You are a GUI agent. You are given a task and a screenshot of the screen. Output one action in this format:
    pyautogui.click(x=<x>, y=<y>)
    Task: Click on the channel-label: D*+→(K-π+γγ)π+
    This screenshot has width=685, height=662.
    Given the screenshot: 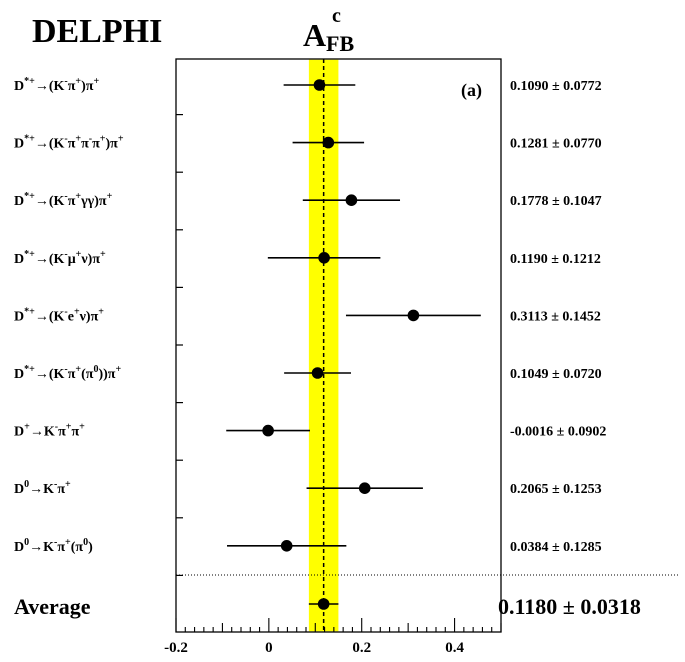 What is the action you would take?
    pyautogui.click(x=63, y=200)
    